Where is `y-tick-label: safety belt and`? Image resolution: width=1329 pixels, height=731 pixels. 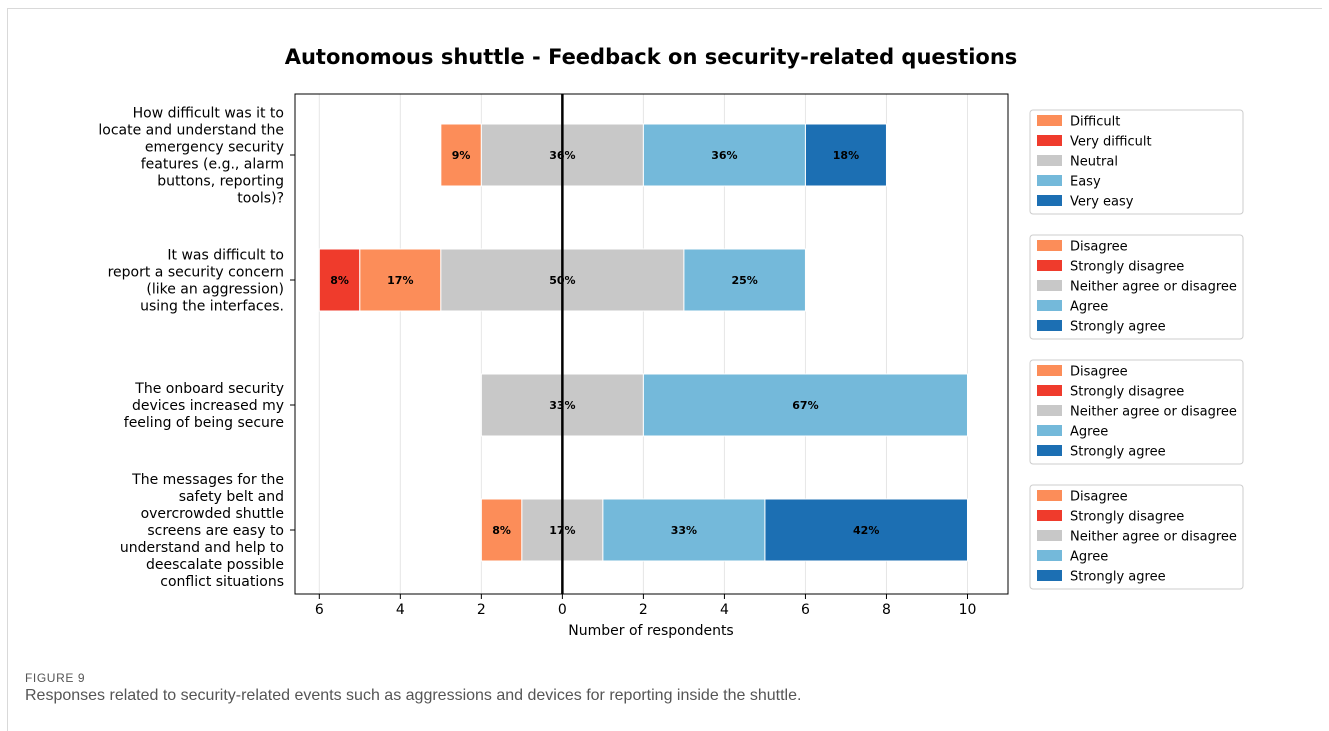
y-tick-label: safety belt and is located at coordinates (231, 497).